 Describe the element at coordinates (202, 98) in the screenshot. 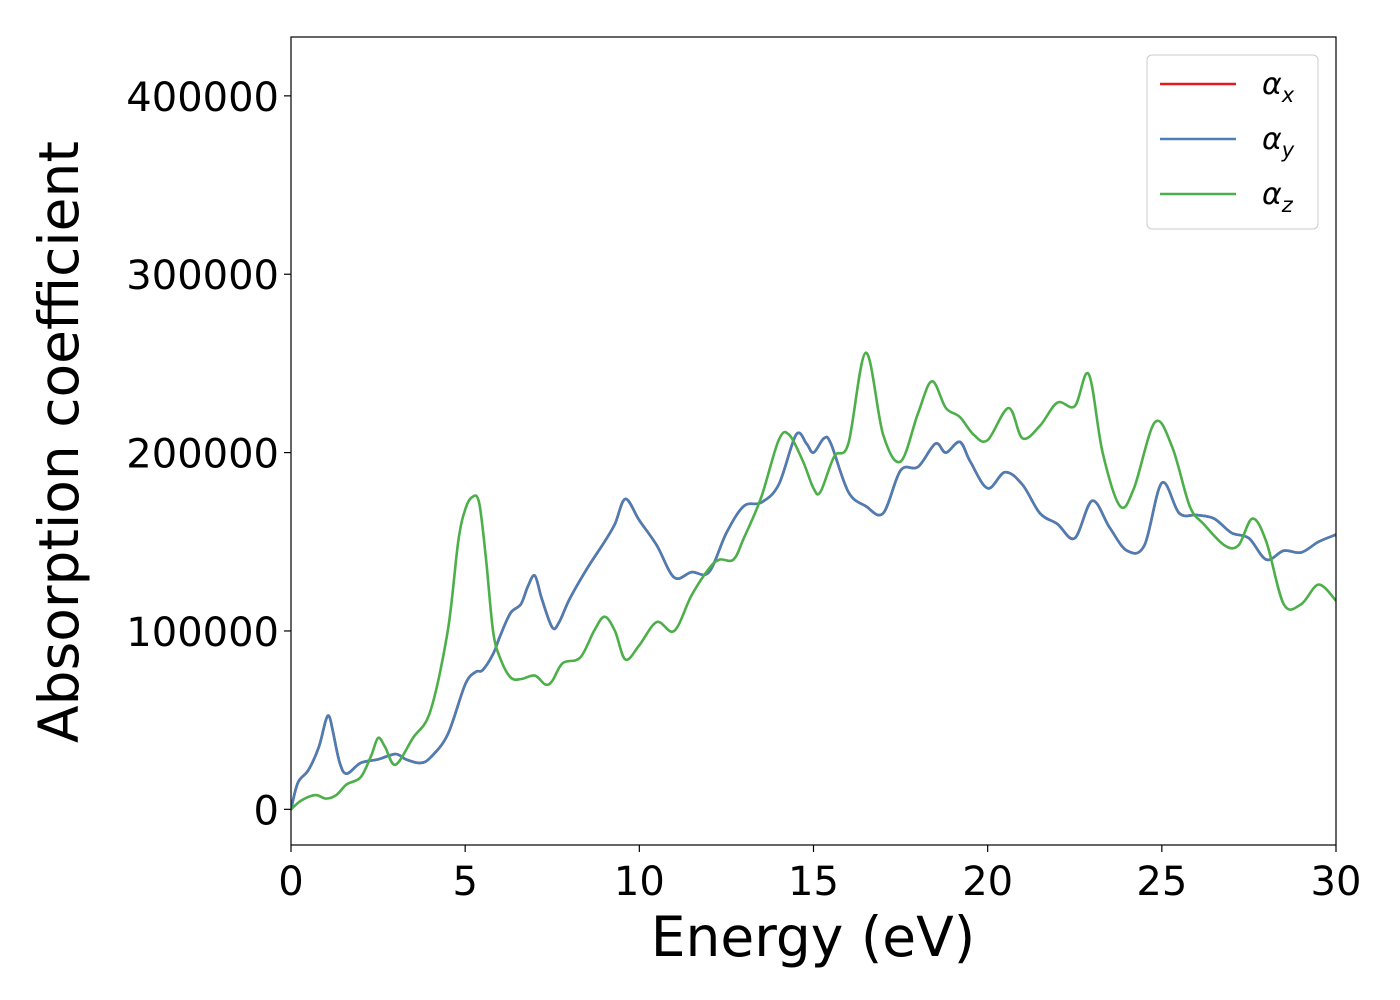

I see `y-tick-label: 400000` at that location.